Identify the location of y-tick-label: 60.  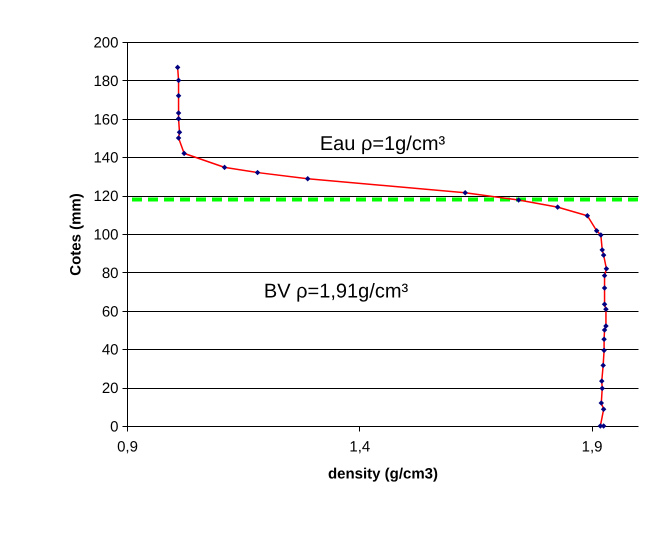
(110, 311).